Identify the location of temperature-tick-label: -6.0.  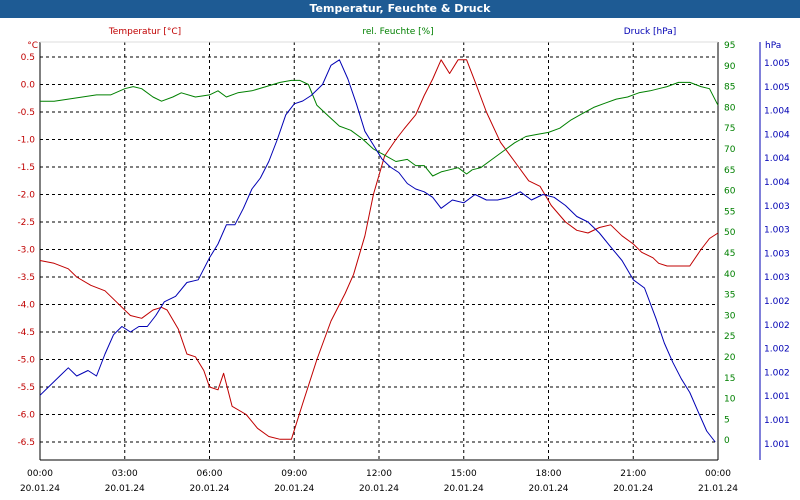
(26, 416).